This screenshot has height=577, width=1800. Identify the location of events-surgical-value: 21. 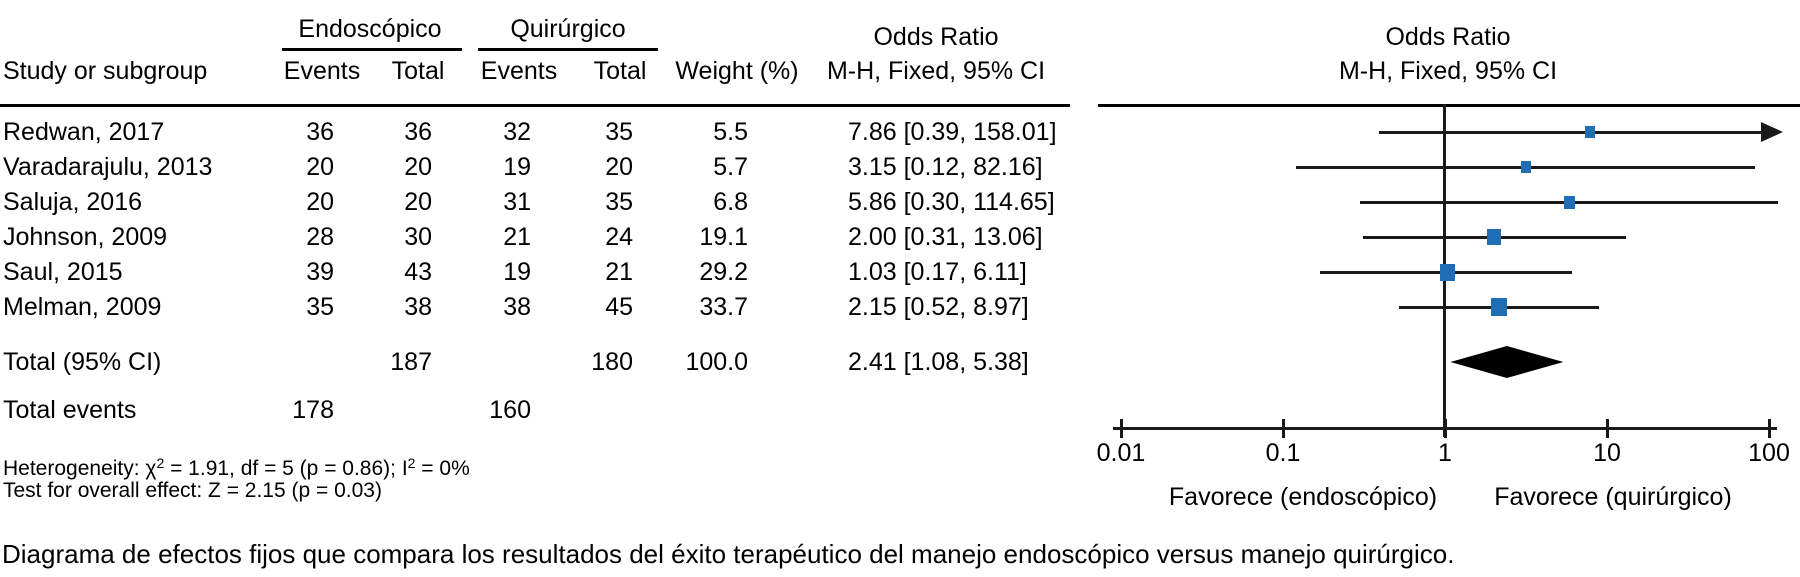
(517, 237).